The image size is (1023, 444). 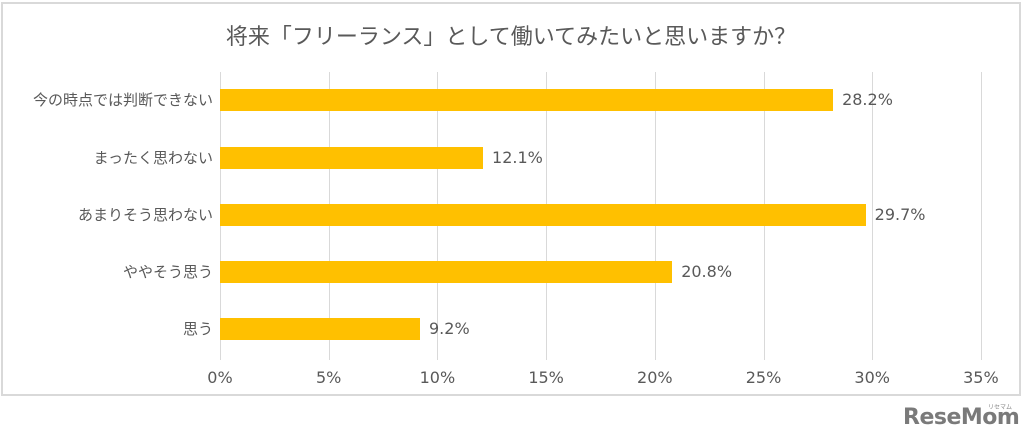 I want to click on value-label: 29.7%, so click(x=900, y=214).